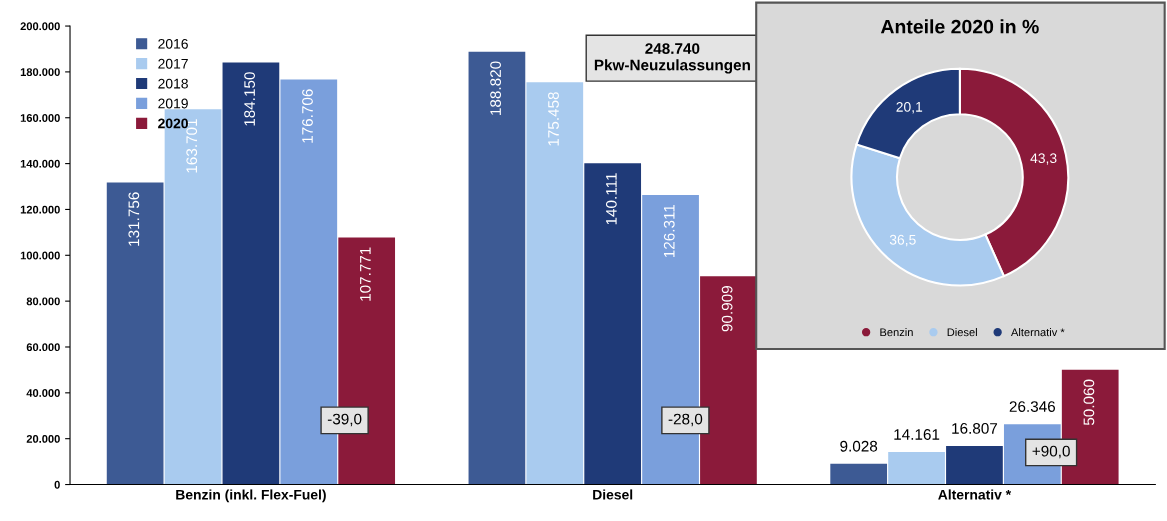 The height and width of the screenshot is (521, 1167). I want to click on y-tick-label: 40.000, so click(43, 393).